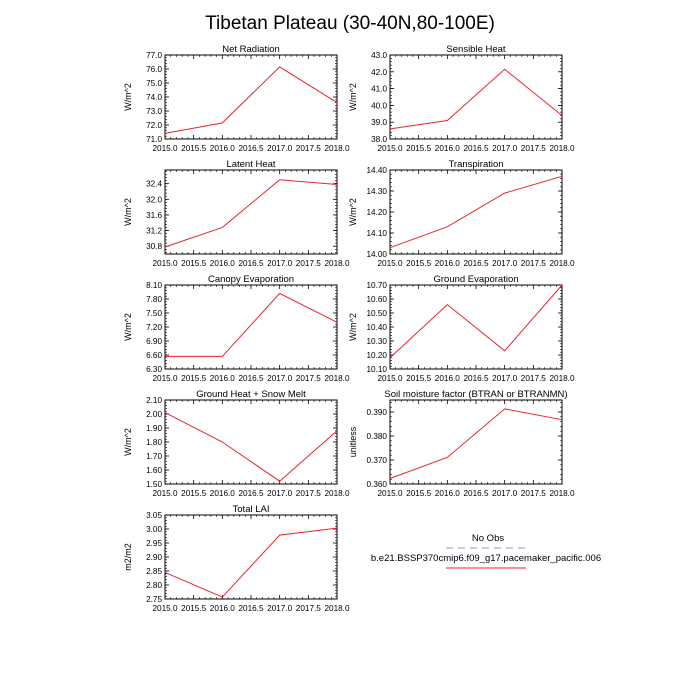 Image resolution: width=700 pixels, height=700 pixels. What do you see at coordinates (251, 49) in the screenshot?
I see `panel-title: Net Radiation` at bounding box center [251, 49].